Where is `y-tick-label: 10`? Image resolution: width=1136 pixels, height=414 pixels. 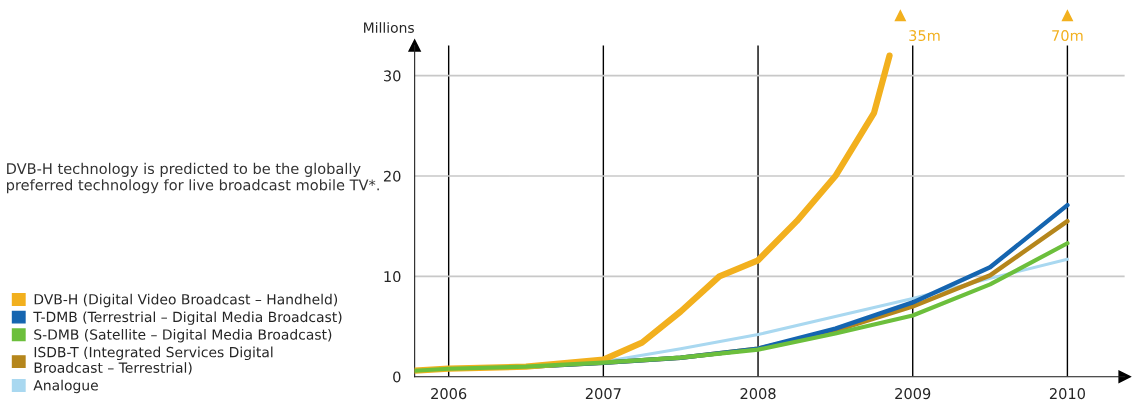
y-tick-label: 10 is located at coordinates (392, 277).